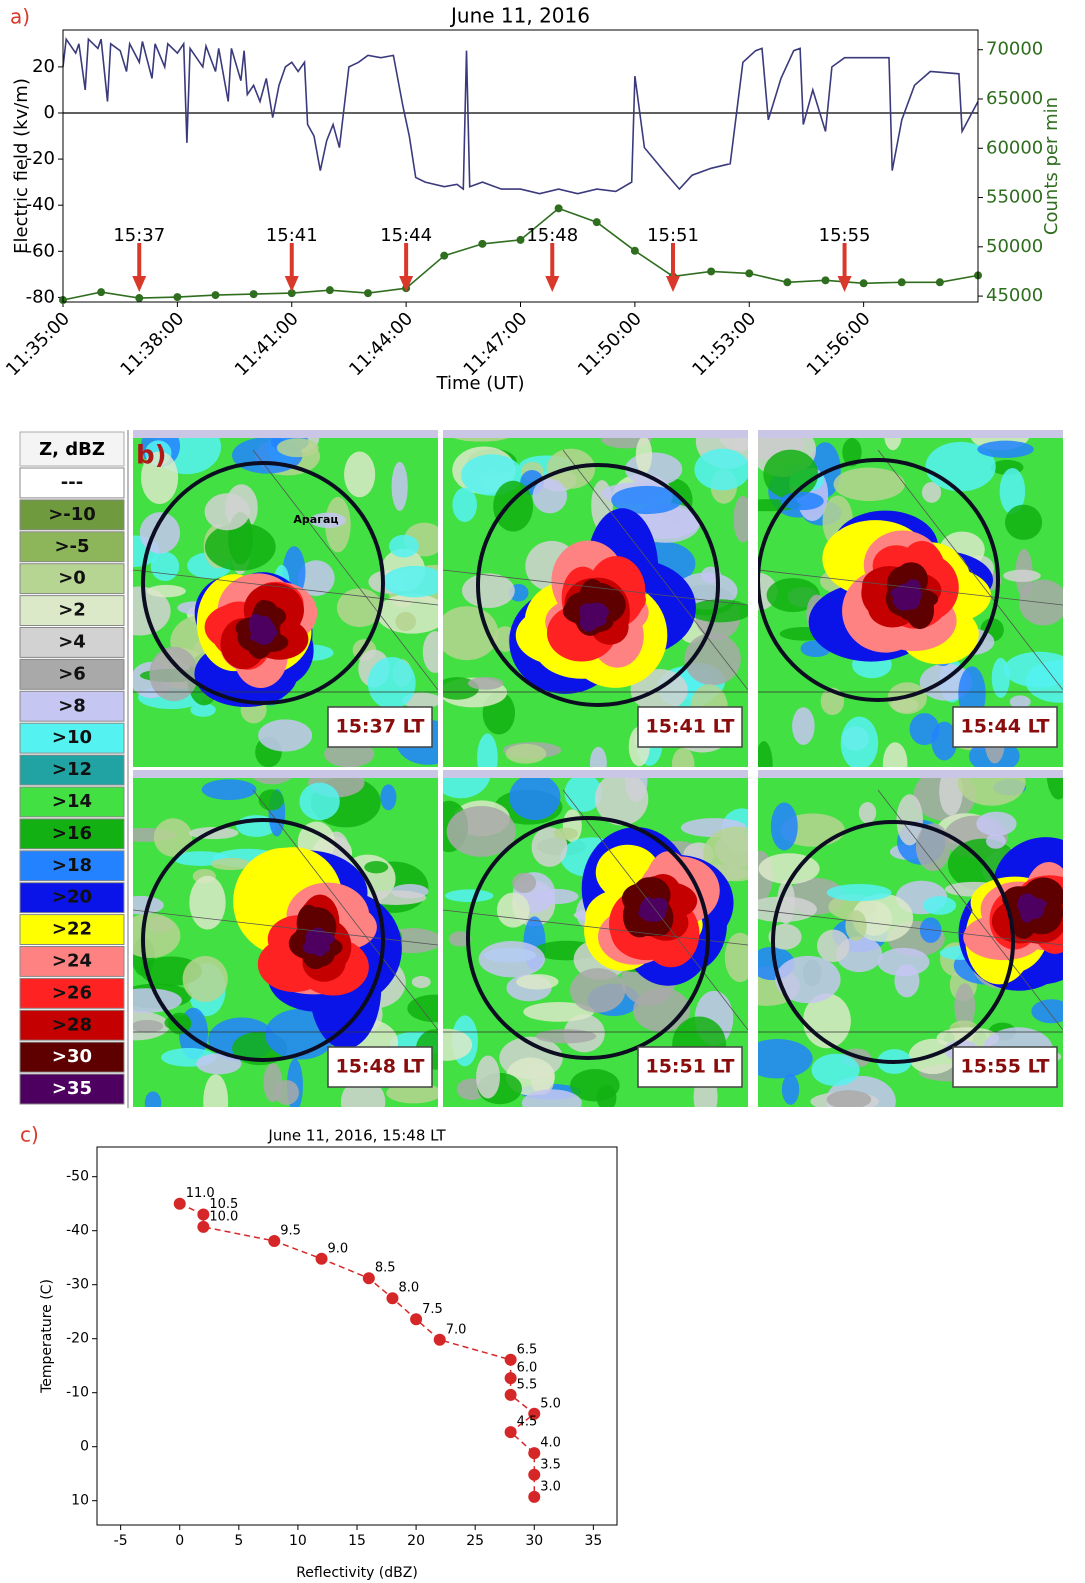 Image resolution: width=1085 pixels, height=1583 pixels. Describe the element at coordinates (77, 1177) in the screenshot. I see `y-tick-label: -50` at that location.